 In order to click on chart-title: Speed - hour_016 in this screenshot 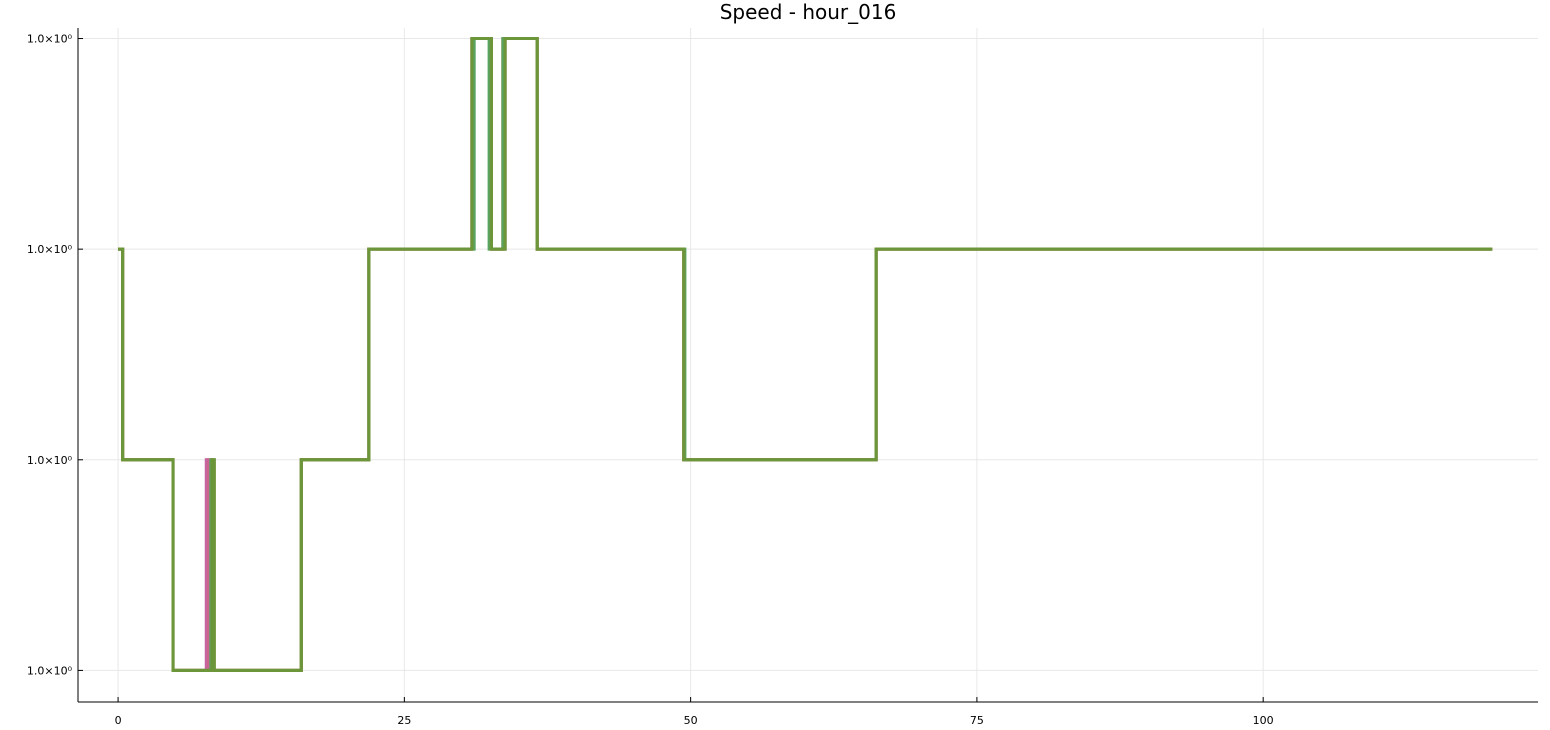, I will do `click(808, 12)`.